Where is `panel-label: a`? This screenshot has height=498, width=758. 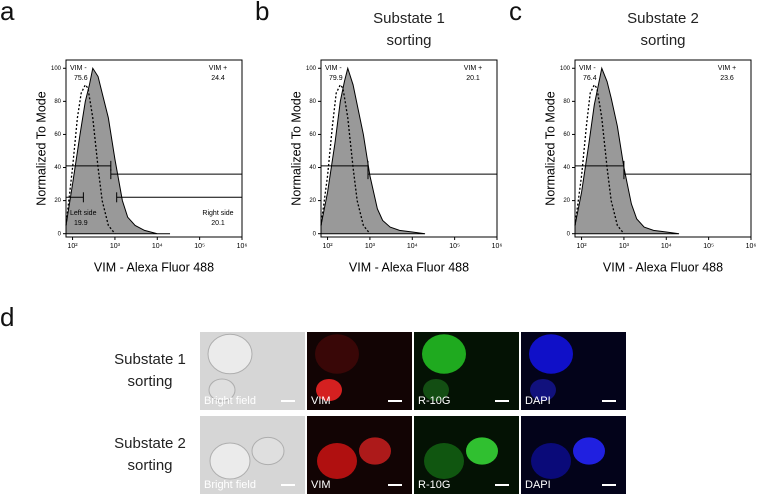
panel-label: a is located at coordinates (7, 13).